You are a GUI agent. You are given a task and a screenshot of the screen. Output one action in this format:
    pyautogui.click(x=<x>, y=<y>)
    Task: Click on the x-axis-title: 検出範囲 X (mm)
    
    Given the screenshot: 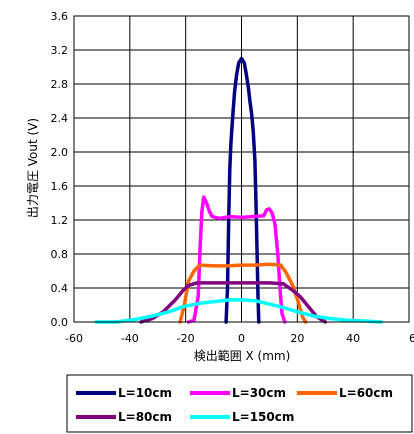 What is the action you would take?
    pyautogui.click(x=242, y=355)
    